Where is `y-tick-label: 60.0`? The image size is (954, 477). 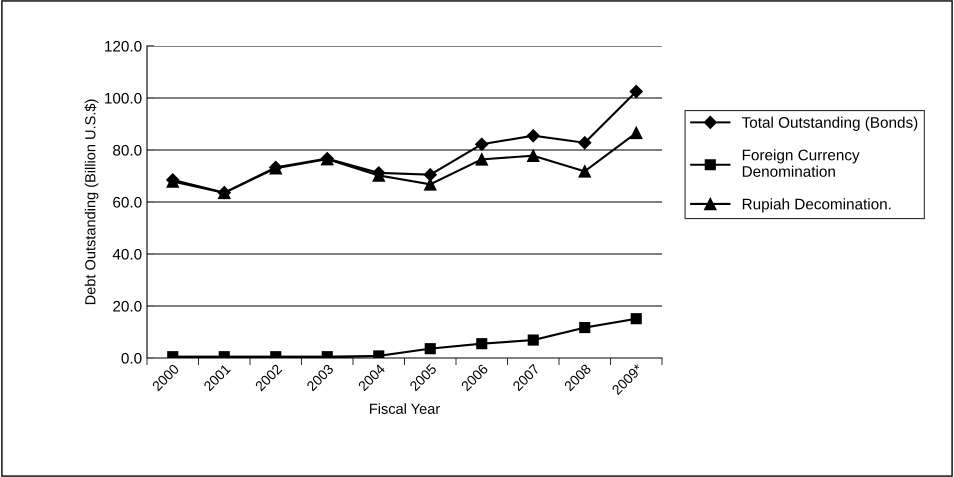 y-tick-label: 60.0 is located at coordinates (127, 202).